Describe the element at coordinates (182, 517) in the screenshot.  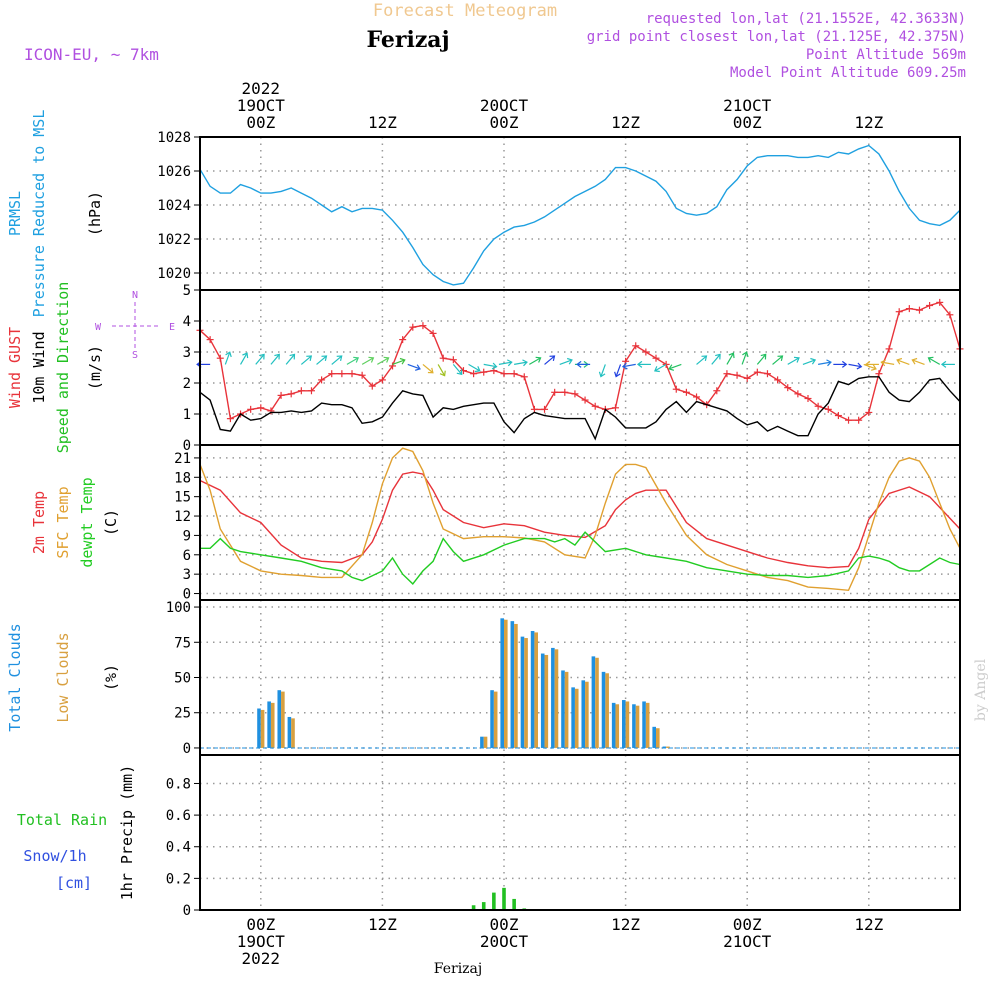
I see `y-tick-label: 12` at that location.